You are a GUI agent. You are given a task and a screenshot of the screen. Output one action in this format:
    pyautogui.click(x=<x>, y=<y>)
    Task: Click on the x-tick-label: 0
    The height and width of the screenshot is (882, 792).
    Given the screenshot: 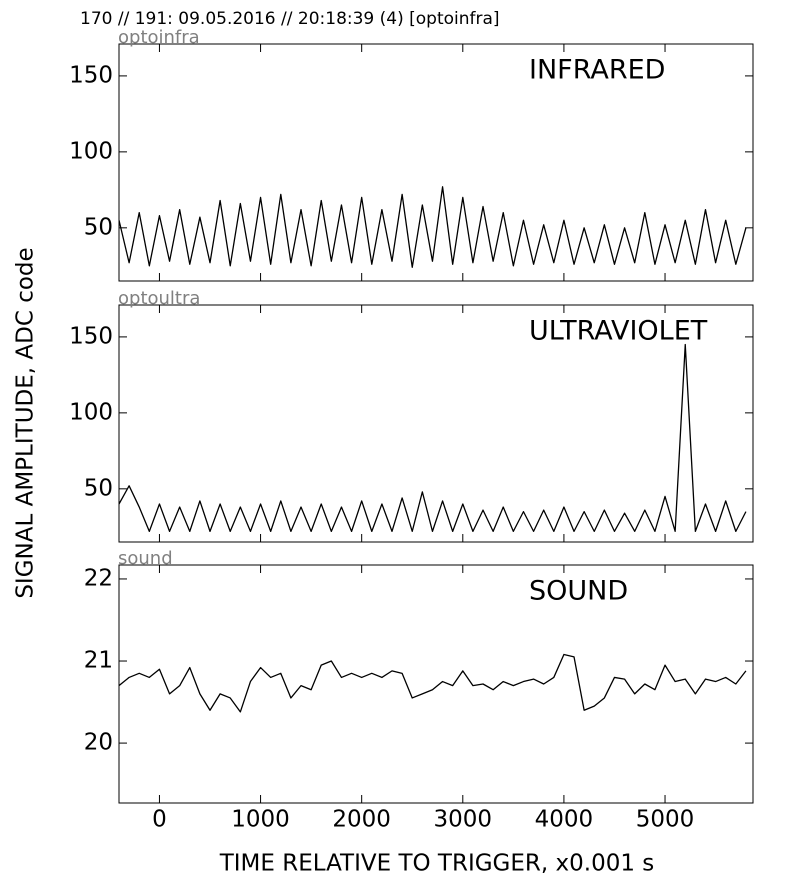 What is the action you would take?
    pyautogui.click(x=159, y=820)
    